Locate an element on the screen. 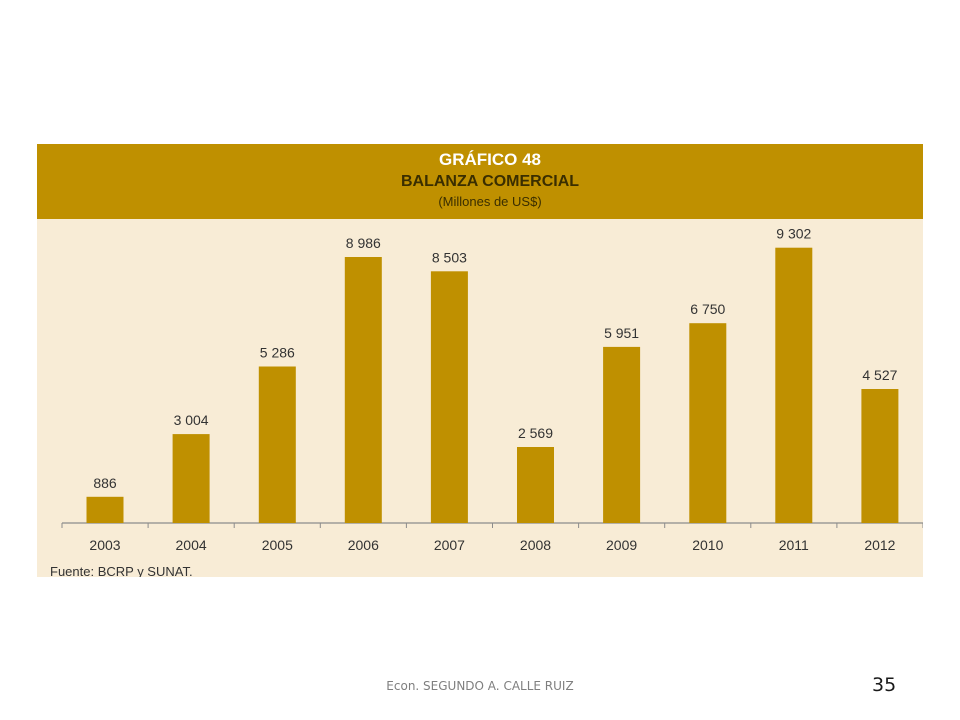 The width and height of the screenshot is (960, 720). footer-author: Econ. SEGUNDO A. CALLE RUIZ is located at coordinates (480, 686).